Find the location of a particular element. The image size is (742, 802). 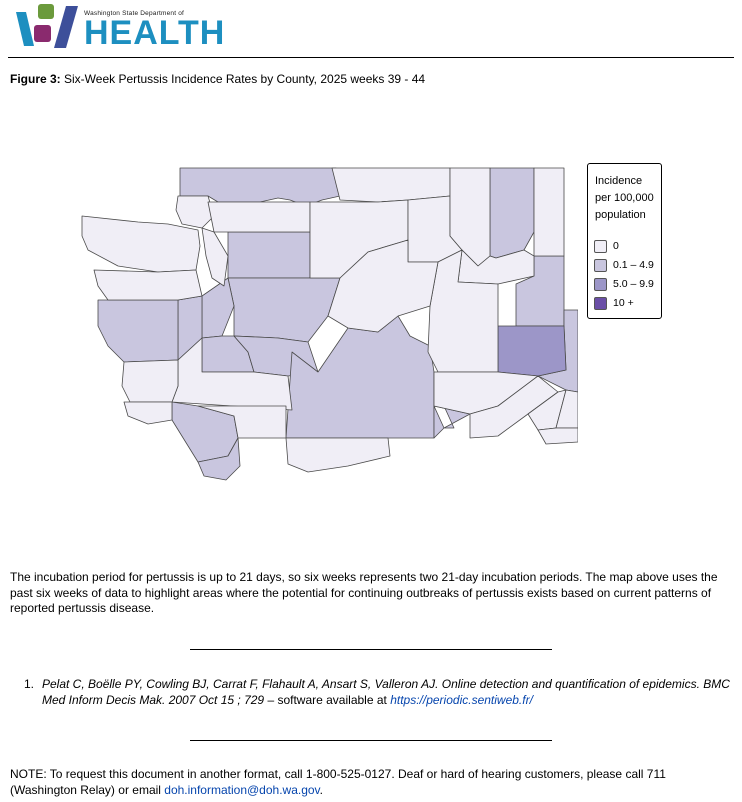

logo-square-purple is located at coordinates (42, 33).